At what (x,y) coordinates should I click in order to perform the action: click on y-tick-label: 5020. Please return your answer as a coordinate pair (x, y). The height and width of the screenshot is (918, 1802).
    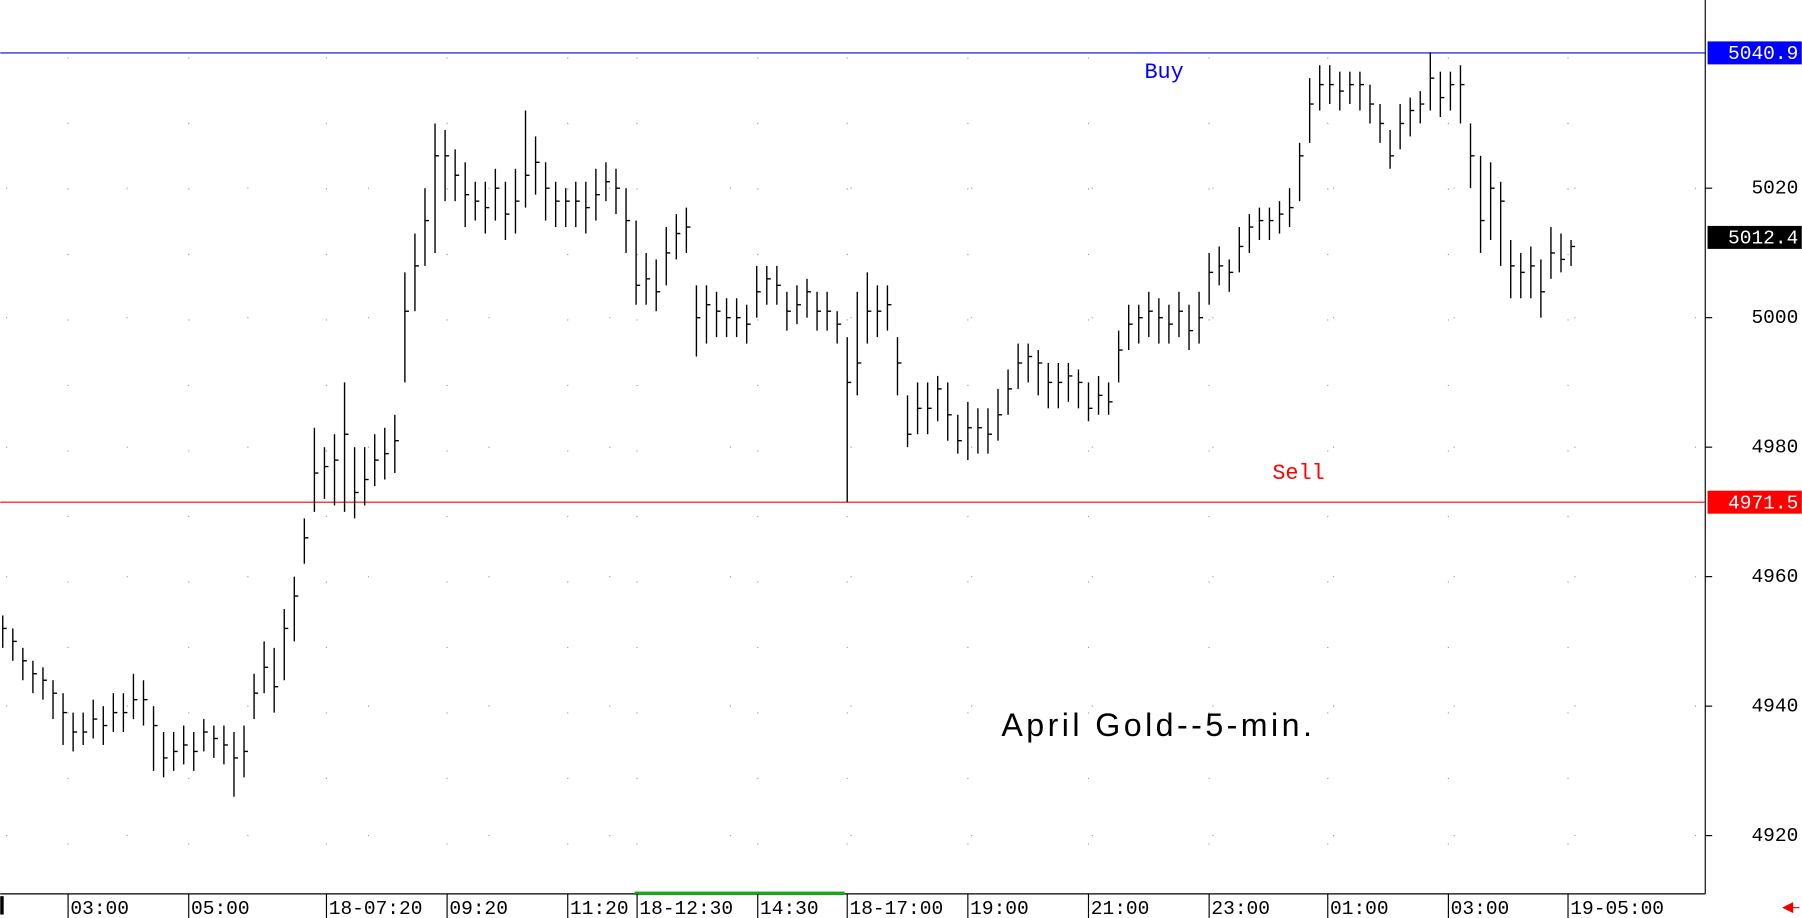
    Looking at the image, I should click on (1774, 188).